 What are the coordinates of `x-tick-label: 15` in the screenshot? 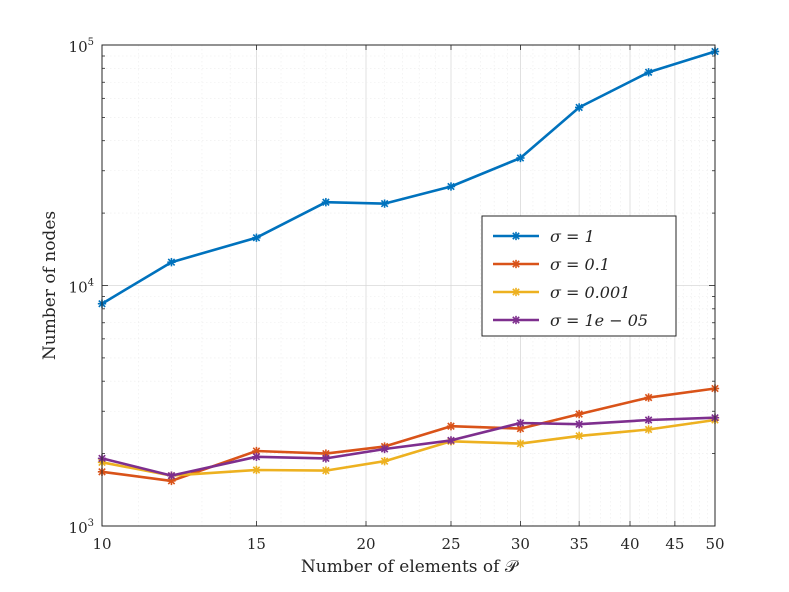 It's located at (256, 544).